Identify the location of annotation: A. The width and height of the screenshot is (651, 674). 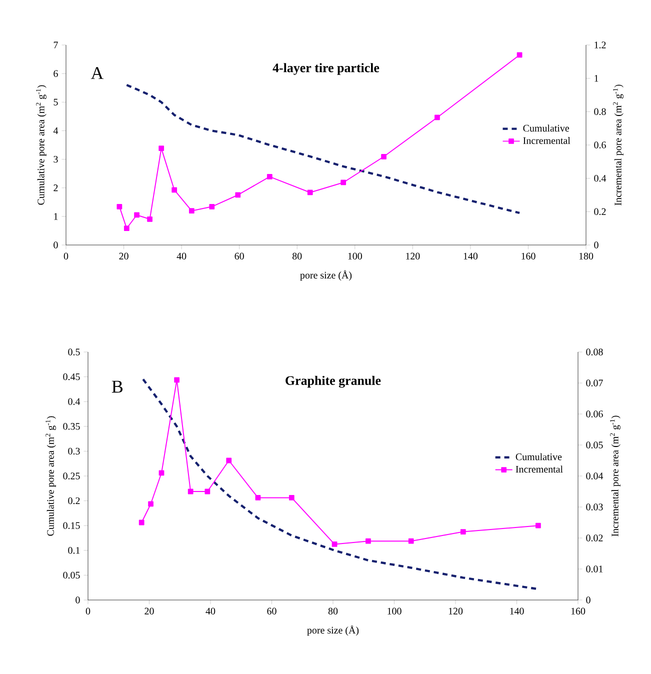
(97, 73).